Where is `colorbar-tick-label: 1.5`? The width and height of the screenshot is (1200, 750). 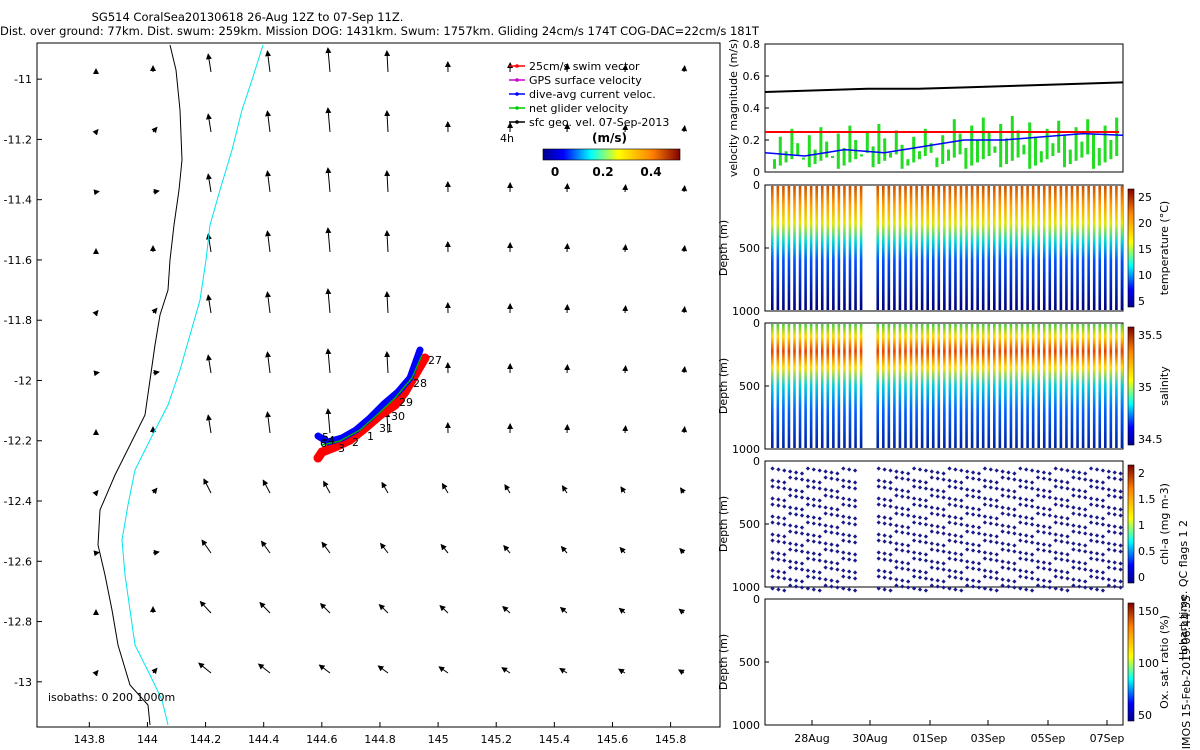
colorbar-tick-label: 1.5 is located at coordinates (1147, 499).